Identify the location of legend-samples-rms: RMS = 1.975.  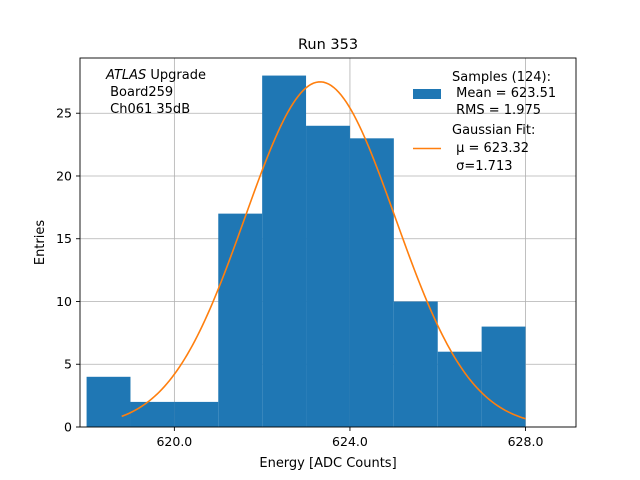
(496, 110).